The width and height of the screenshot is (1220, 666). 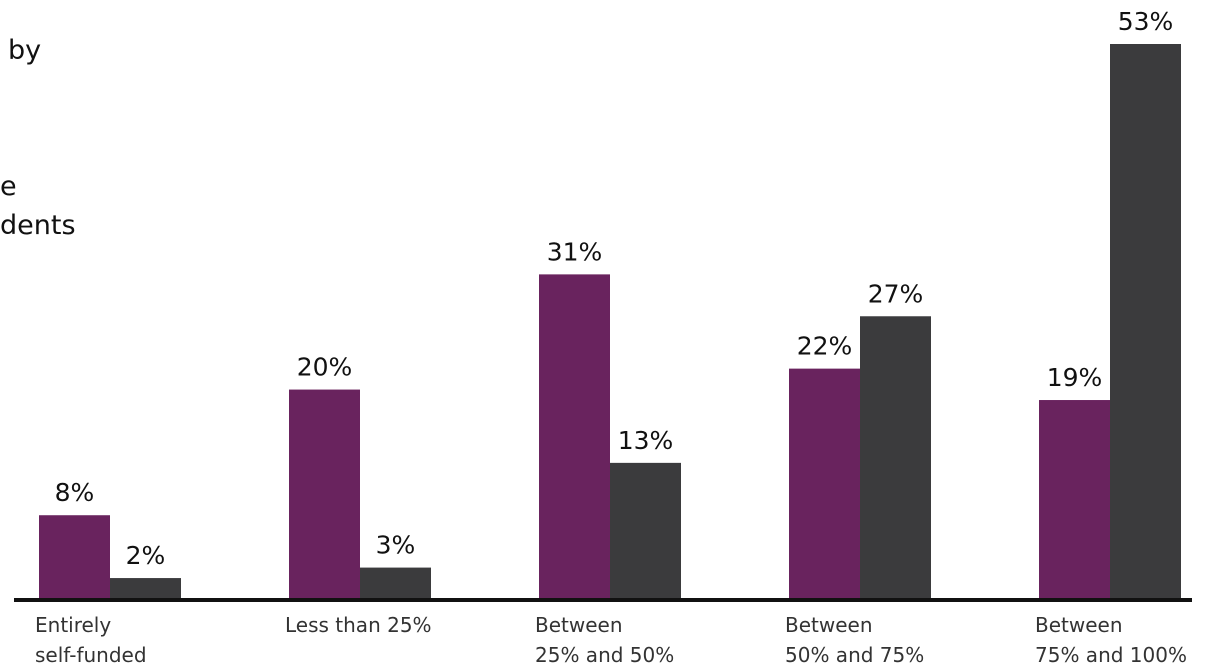 I want to click on bar-value-label: 22%, so click(x=825, y=346).